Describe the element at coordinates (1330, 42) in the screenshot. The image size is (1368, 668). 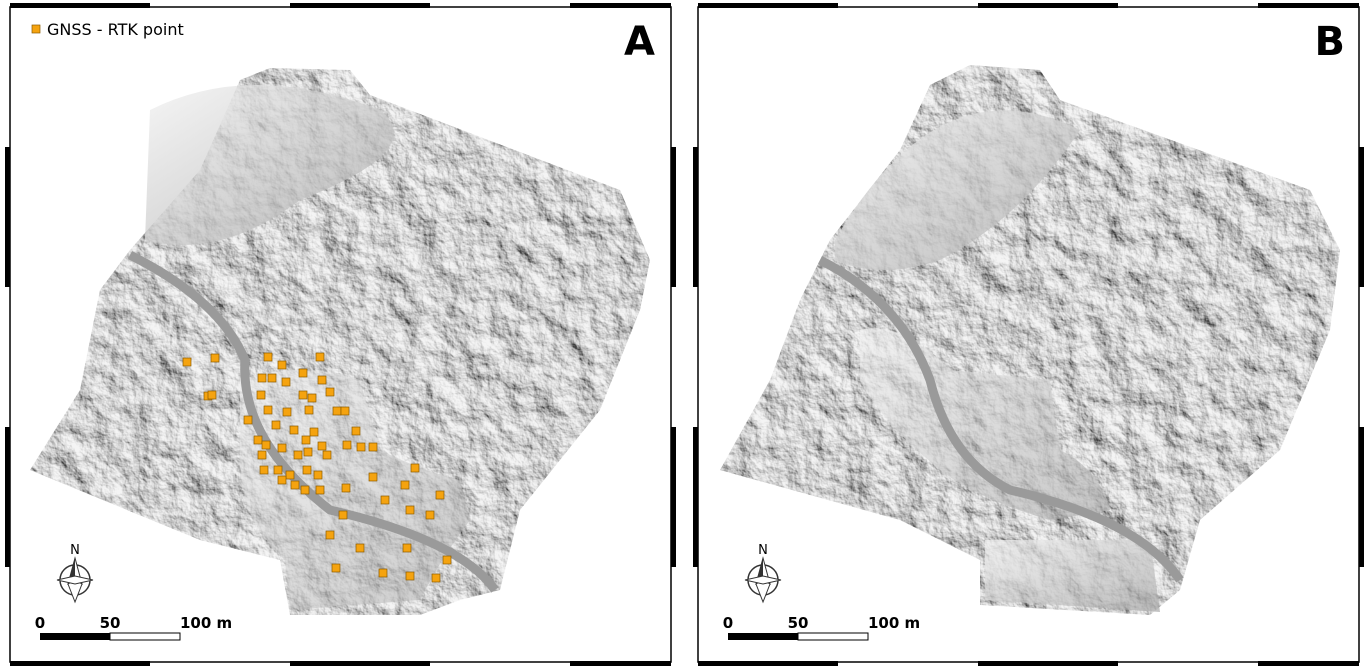
I see `panel-label: B` at that location.